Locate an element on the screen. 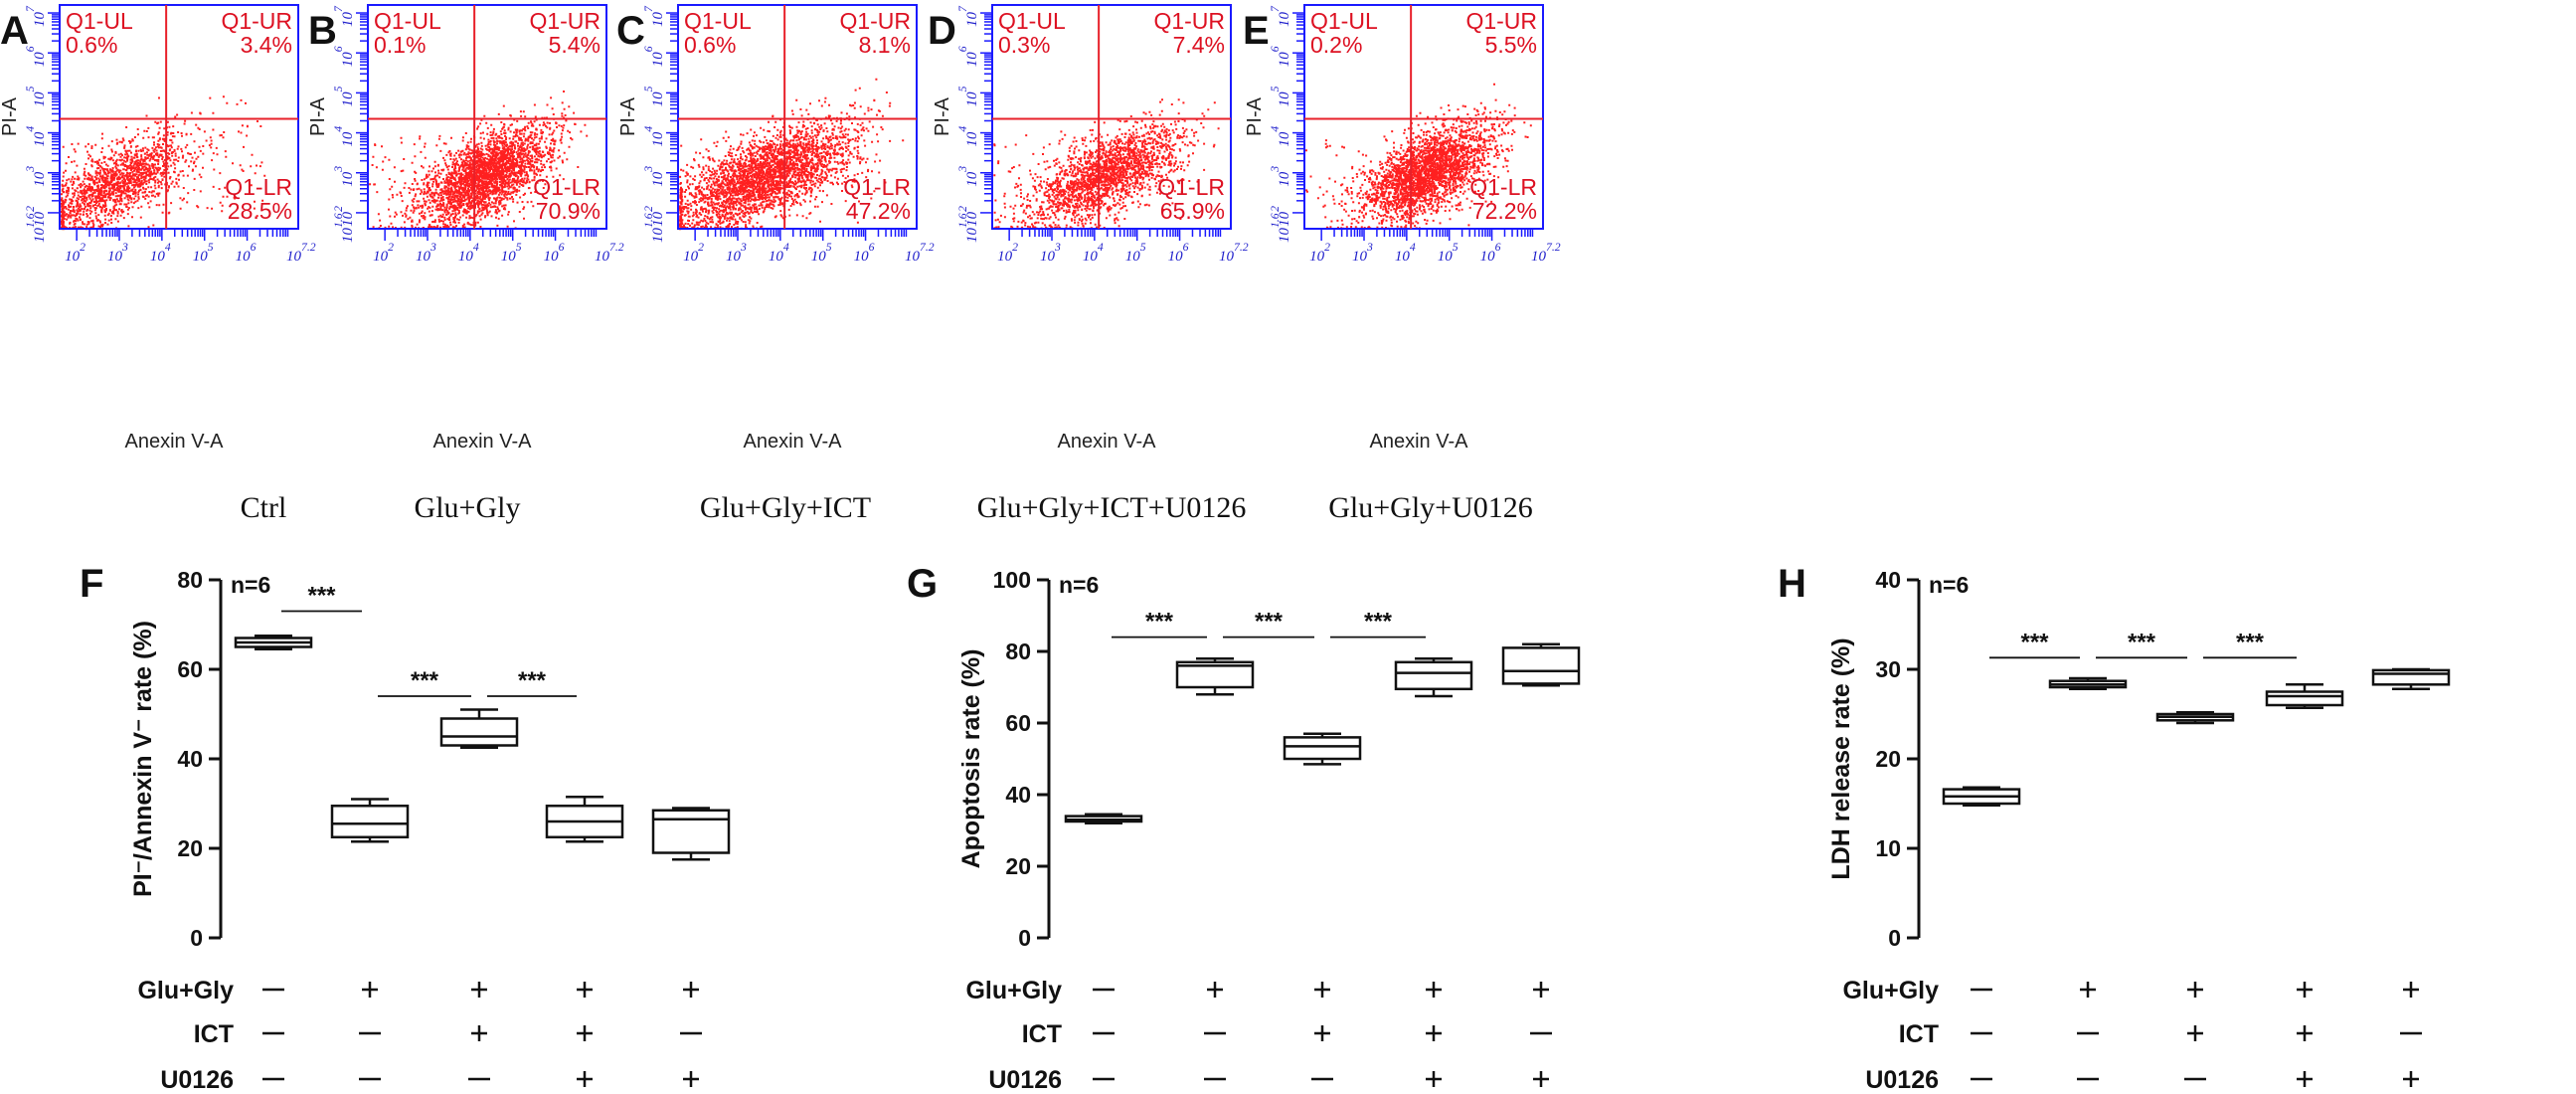 This screenshot has height=1094, width=2576. group-label: Glu+Gly+ICT+U0126 is located at coordinates (1112, 507).